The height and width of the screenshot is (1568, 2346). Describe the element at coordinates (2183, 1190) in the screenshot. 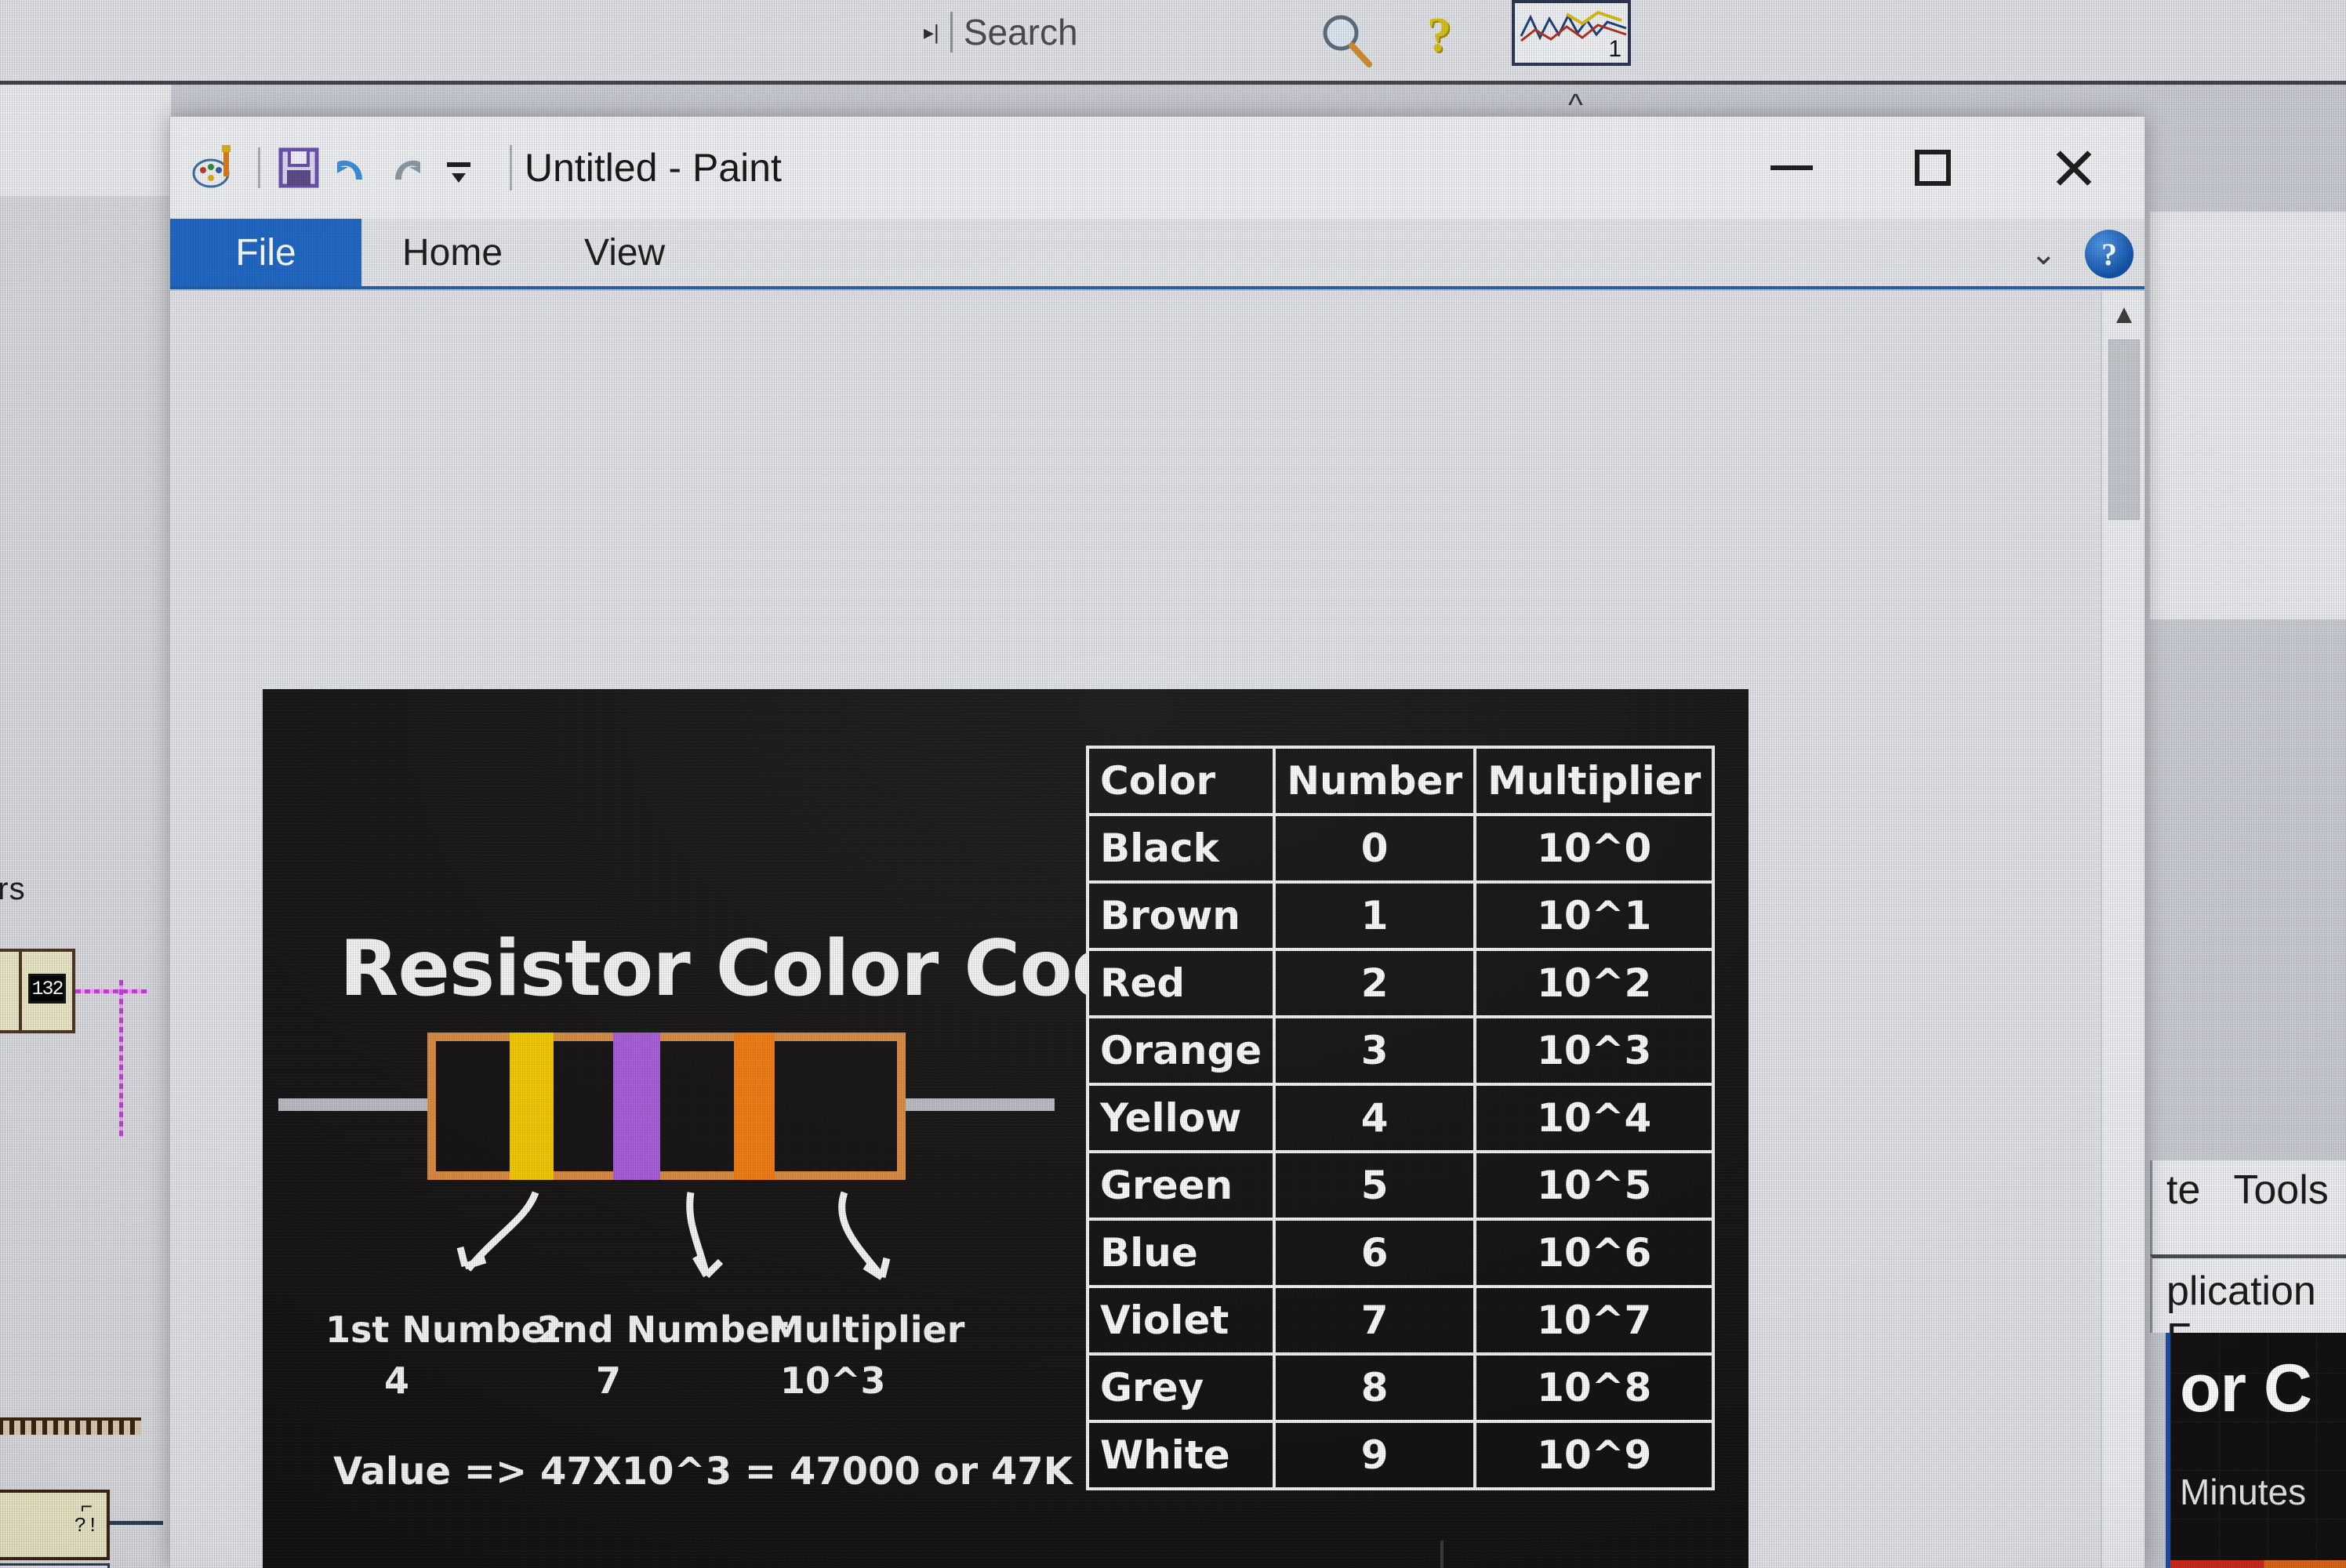

I see `menu-item-fragment-te: te` at that location.